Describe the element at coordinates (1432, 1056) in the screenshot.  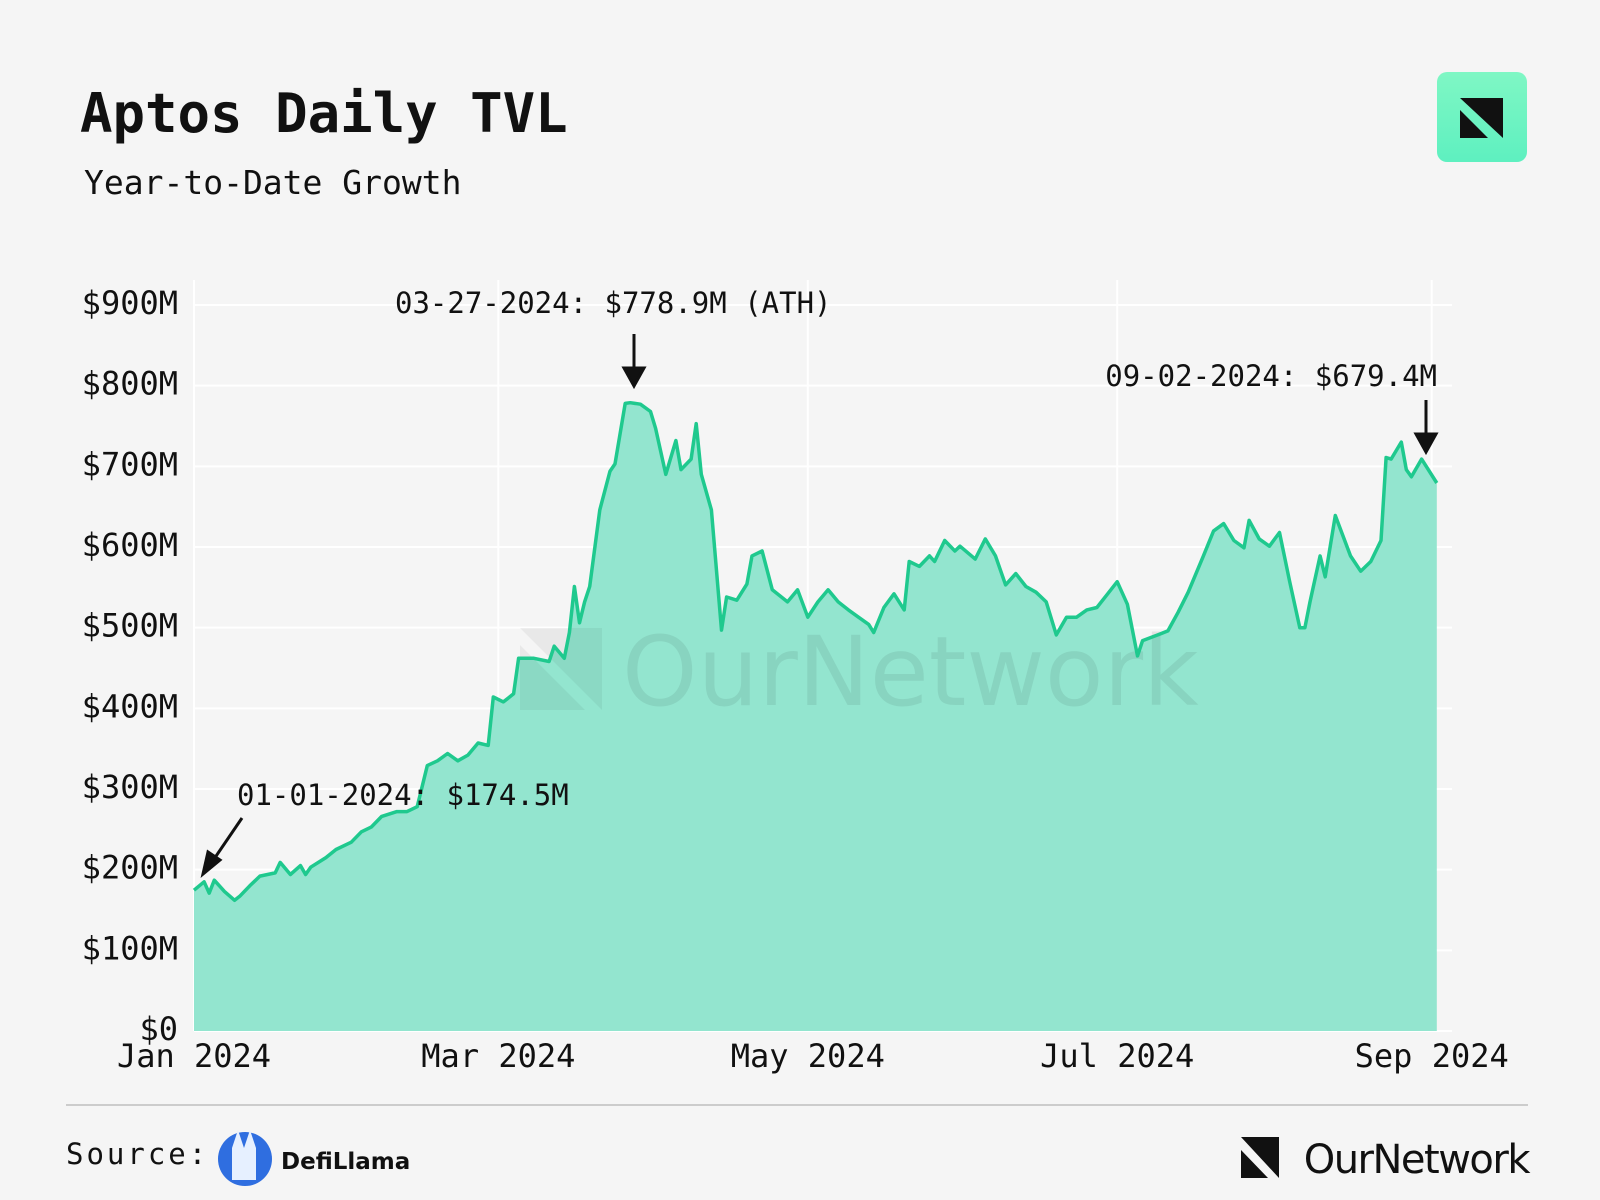
I see `x-tick-label: Sep 2024` at that location.